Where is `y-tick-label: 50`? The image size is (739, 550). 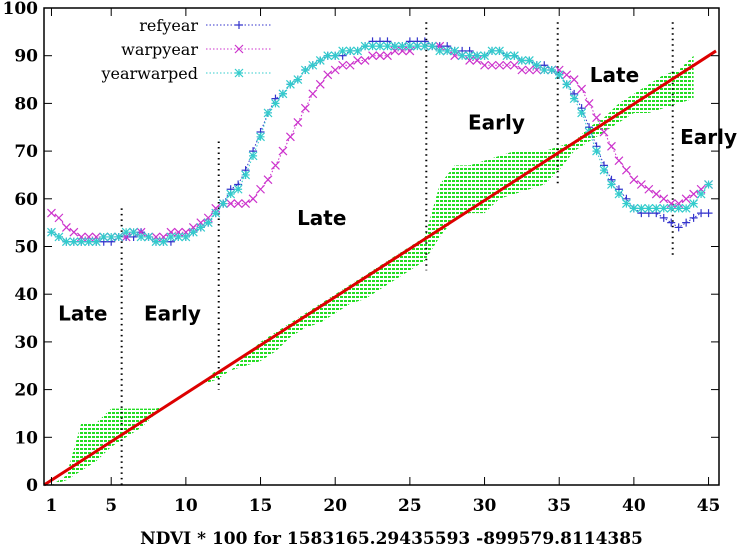
y-tick-label: 50 is located at coordinates (26, 248).